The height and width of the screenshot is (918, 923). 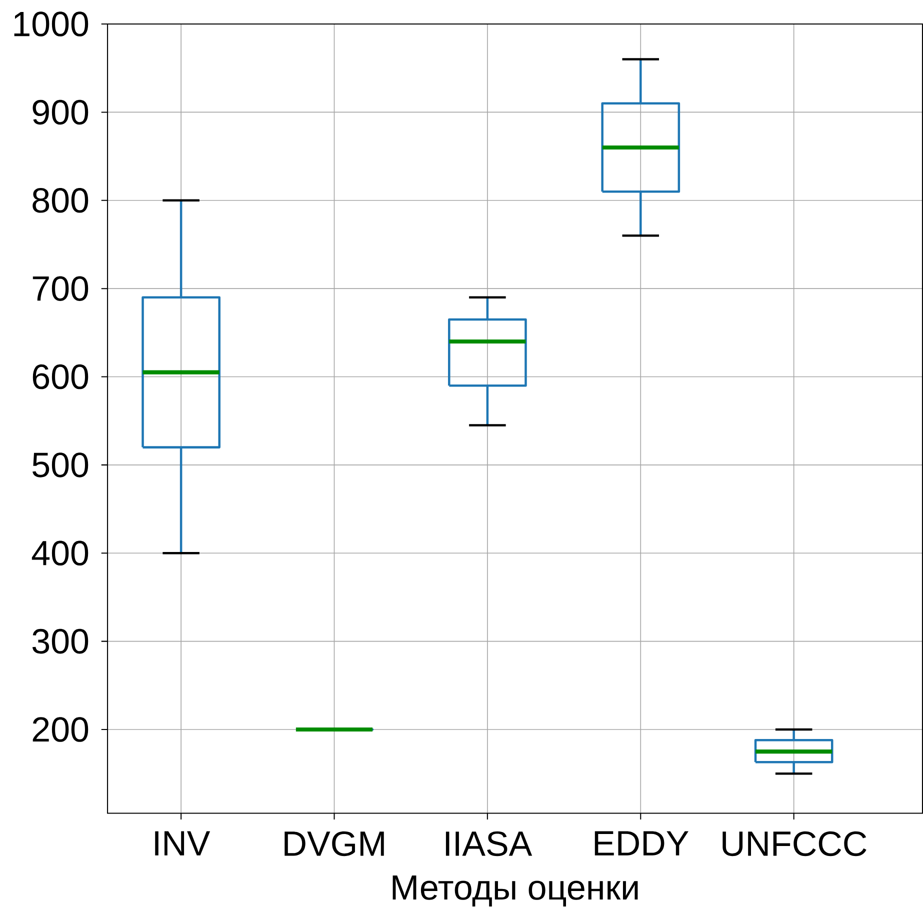 What do you see at coordinates (60, 112) in the screenshot?
I see `y-tick-label: 900` at bounding box center [60, 112].